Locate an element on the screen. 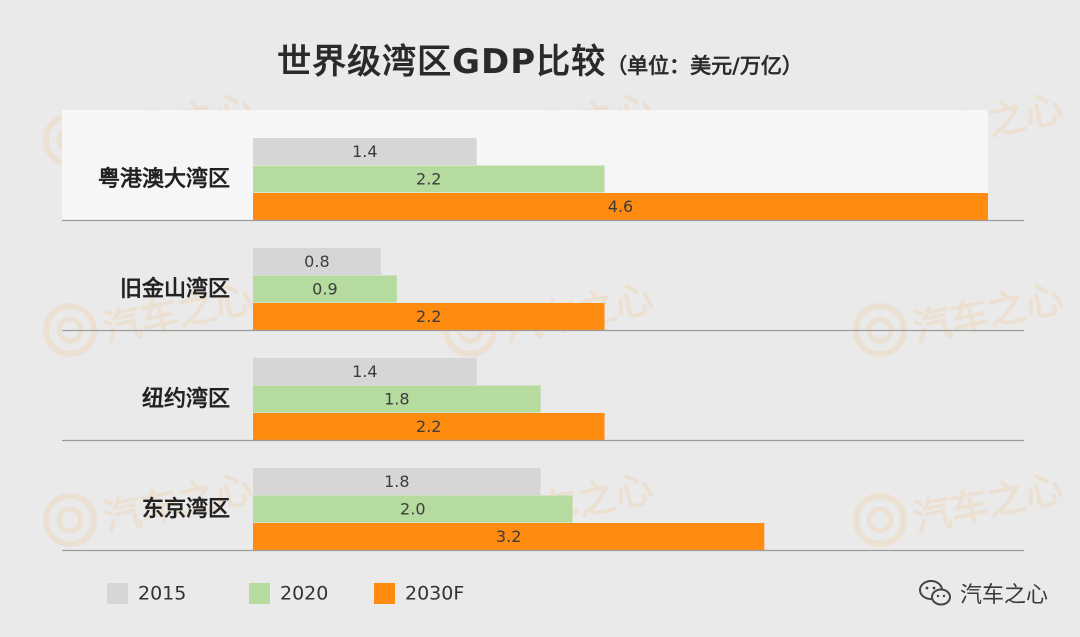 The width and height of the screenshot is (1080, 637). data-label: 4.6 is located at coordinates (620, 206).